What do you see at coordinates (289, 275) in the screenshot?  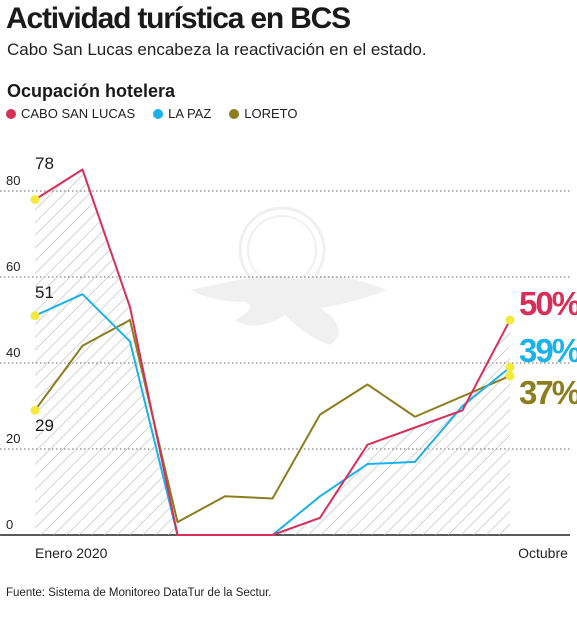 I see `watermark-eagle-icon` at bounding box center [289, 275].